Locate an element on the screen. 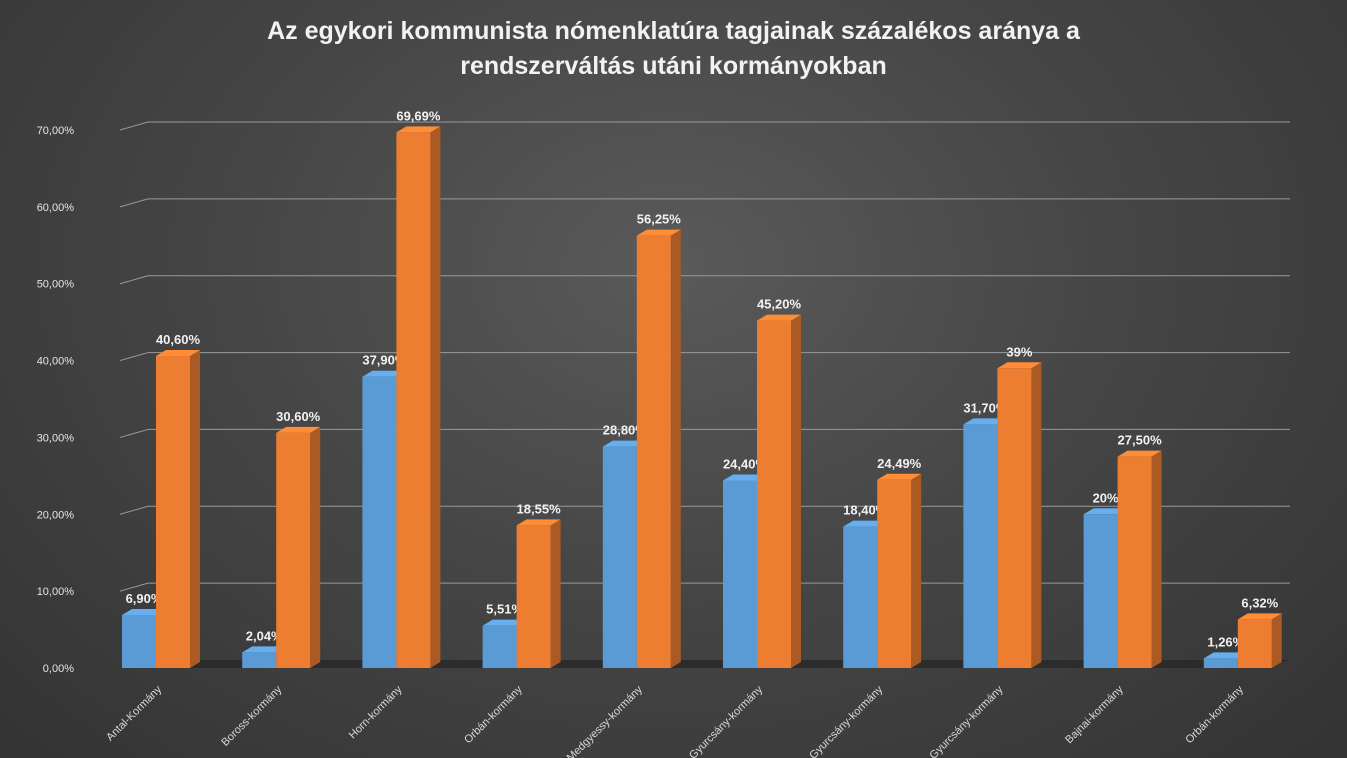 Image resolution: width=1347 pixels, height=758 pixels. data-label: 5,51% is located at coordinates (504, 609).